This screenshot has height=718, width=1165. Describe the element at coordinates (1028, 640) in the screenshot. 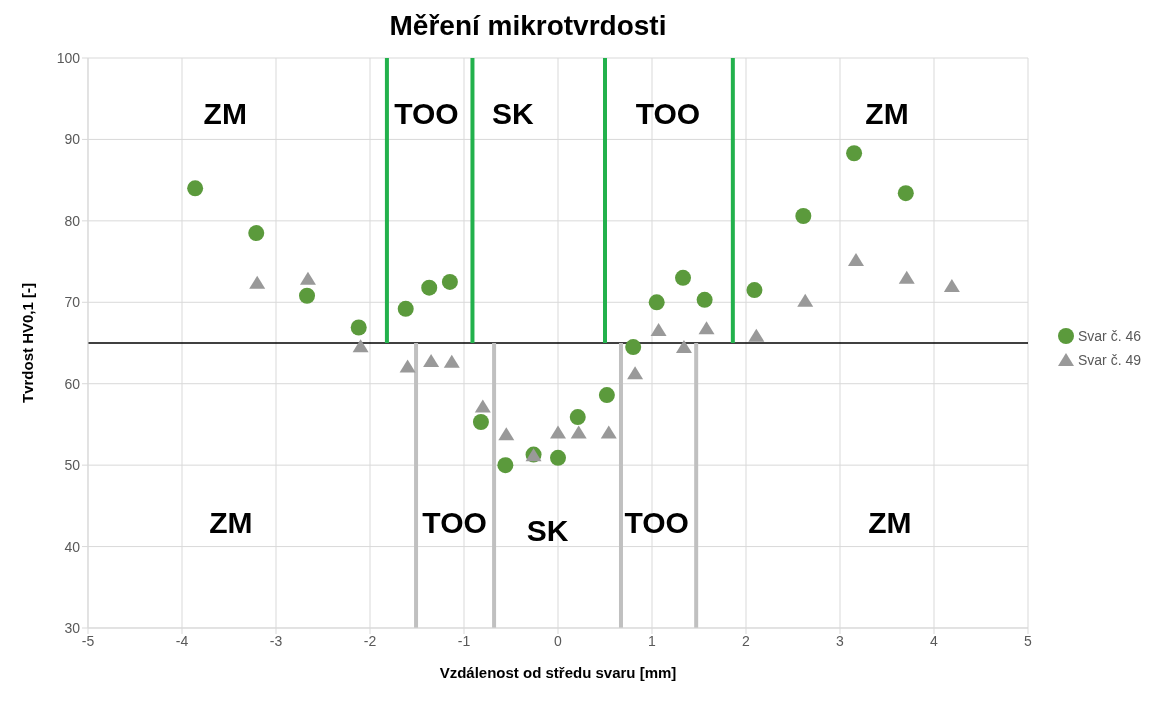

I see `x-tick-label: 5` at that location.